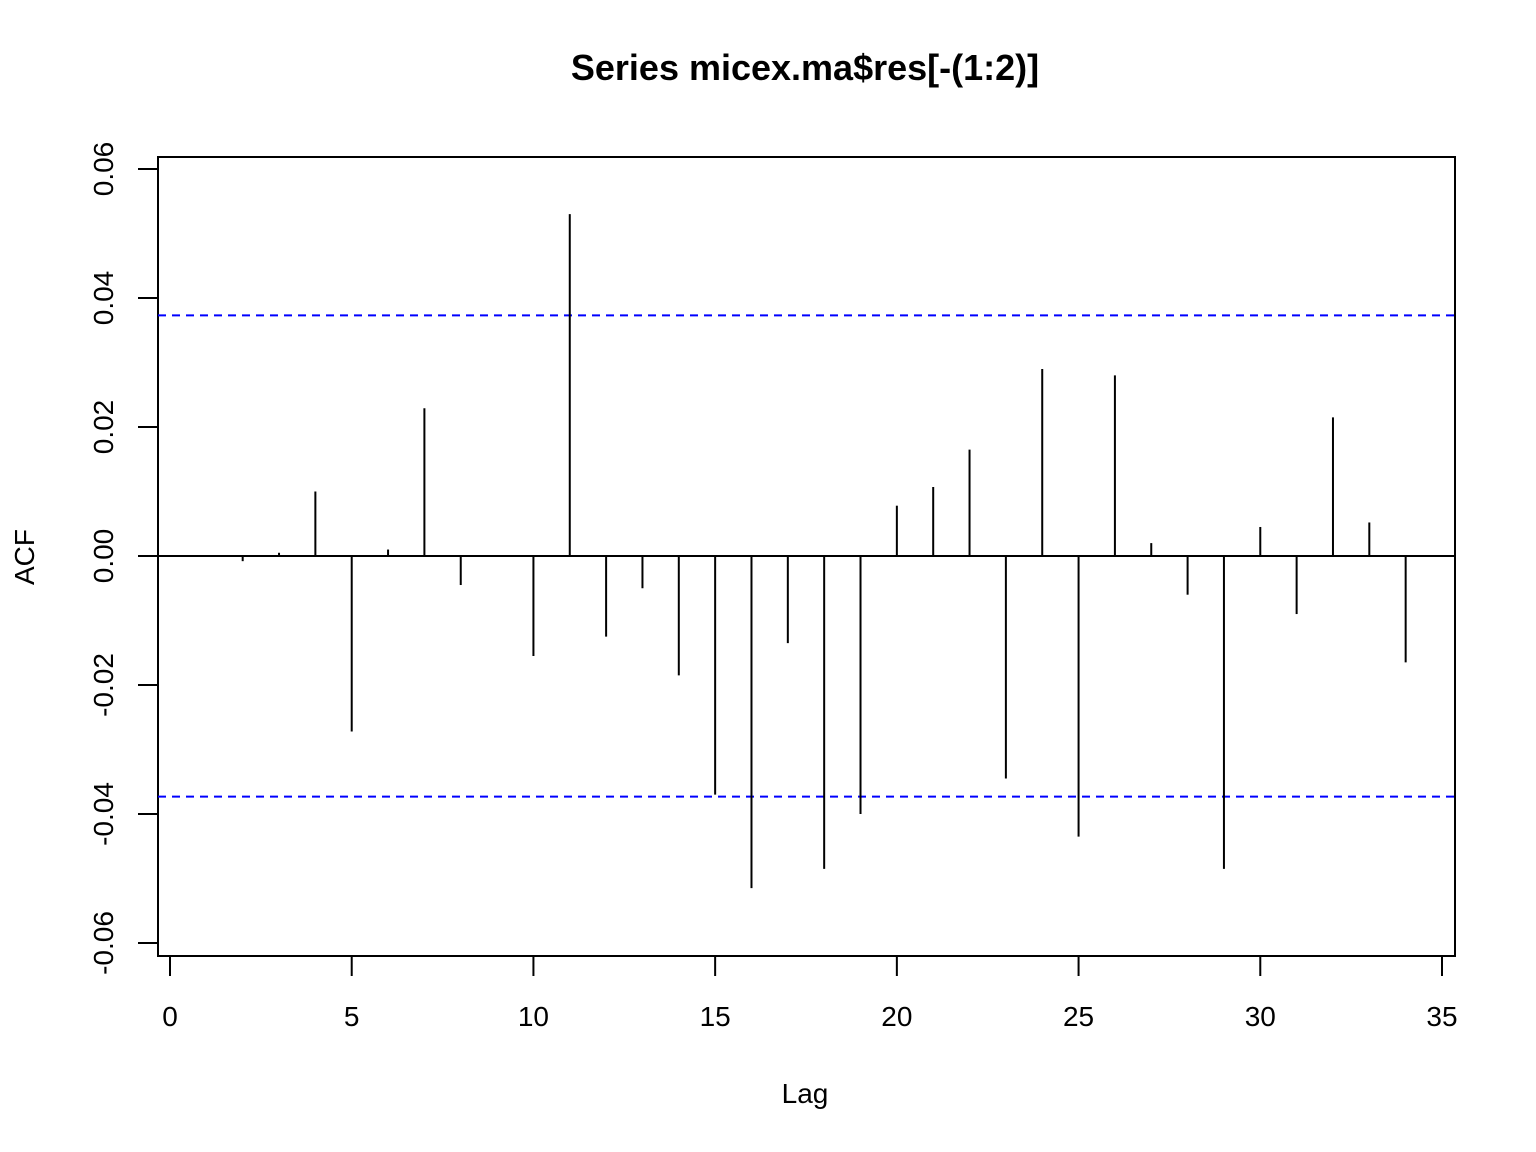 The height and width of the screenshot is (1152, 1536). What do you see at coordinates (1441, 1016) in the screenshot?
I see `x-tick-label: 35` at bounding box center [1441, 1016].